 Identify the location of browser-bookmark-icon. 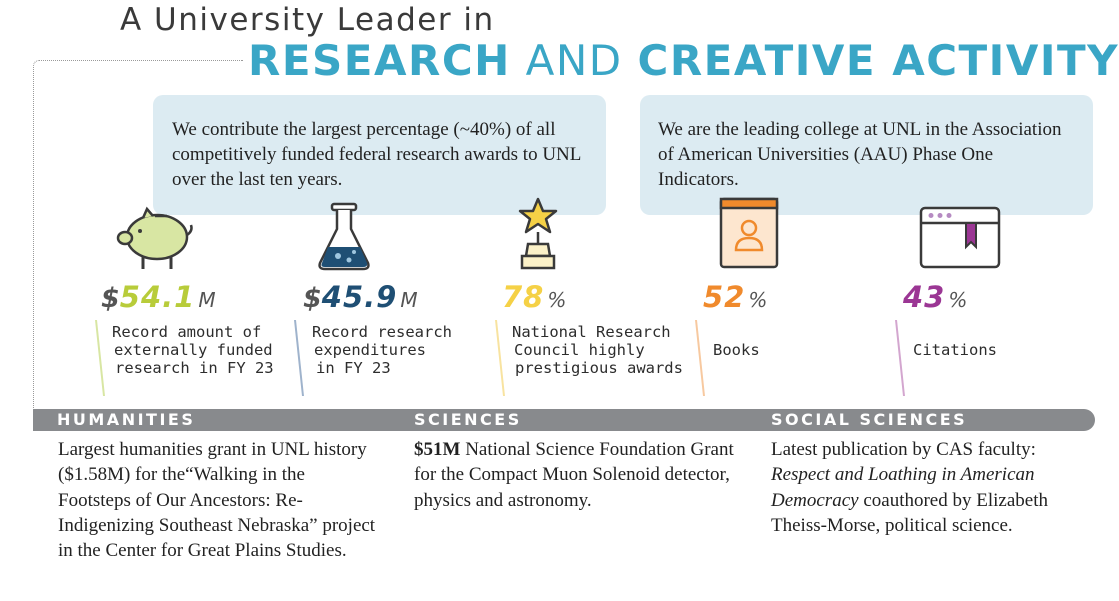
(960, 237).